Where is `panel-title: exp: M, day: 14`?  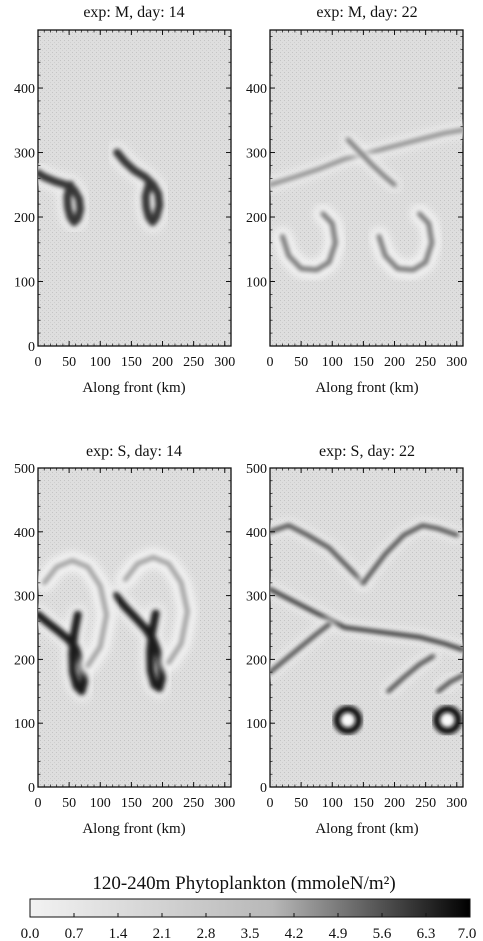
panel-title: exp: M, day: 14 is located at coordinates (133, 12).